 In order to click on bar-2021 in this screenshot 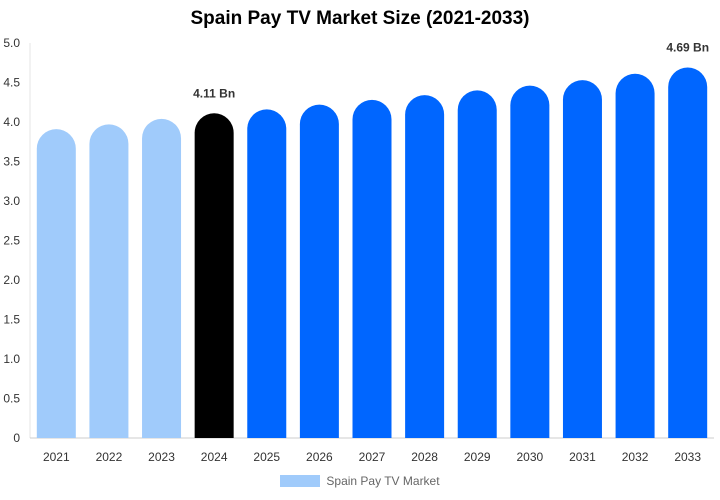, I will do `click(56, 283)`.